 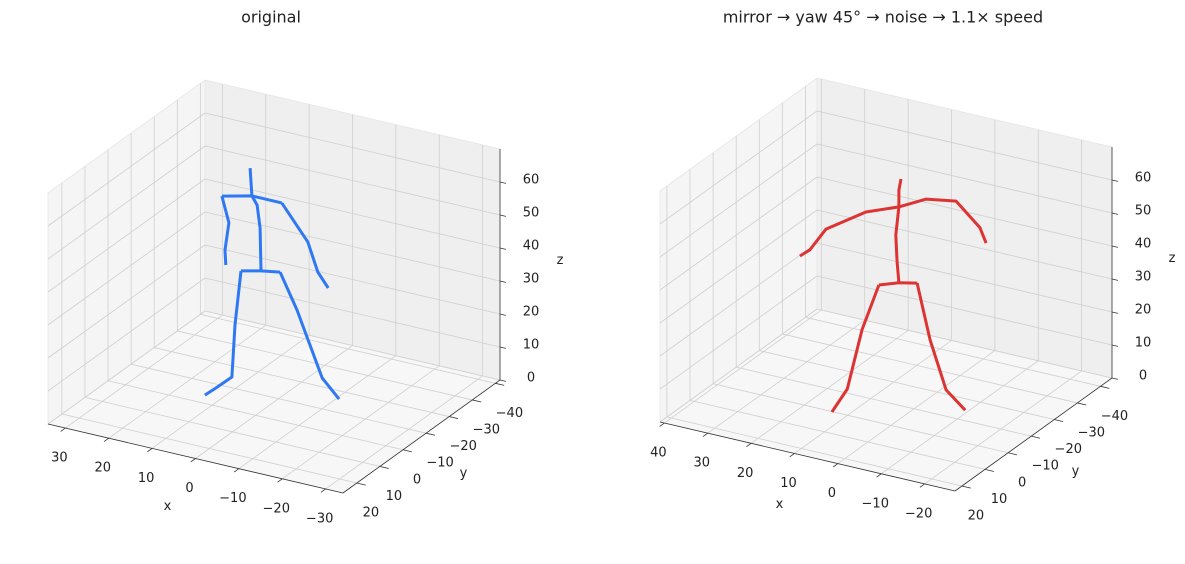 I want to click on z-tick-label: 60, so click(x=1143, y=178).